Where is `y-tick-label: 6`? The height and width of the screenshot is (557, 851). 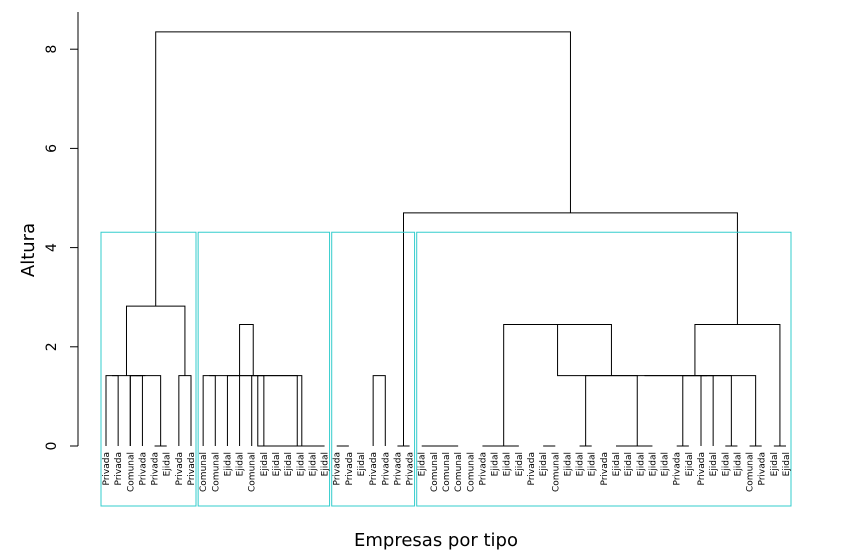 y-tick-label: 6 is located at coordinates (52, 148).